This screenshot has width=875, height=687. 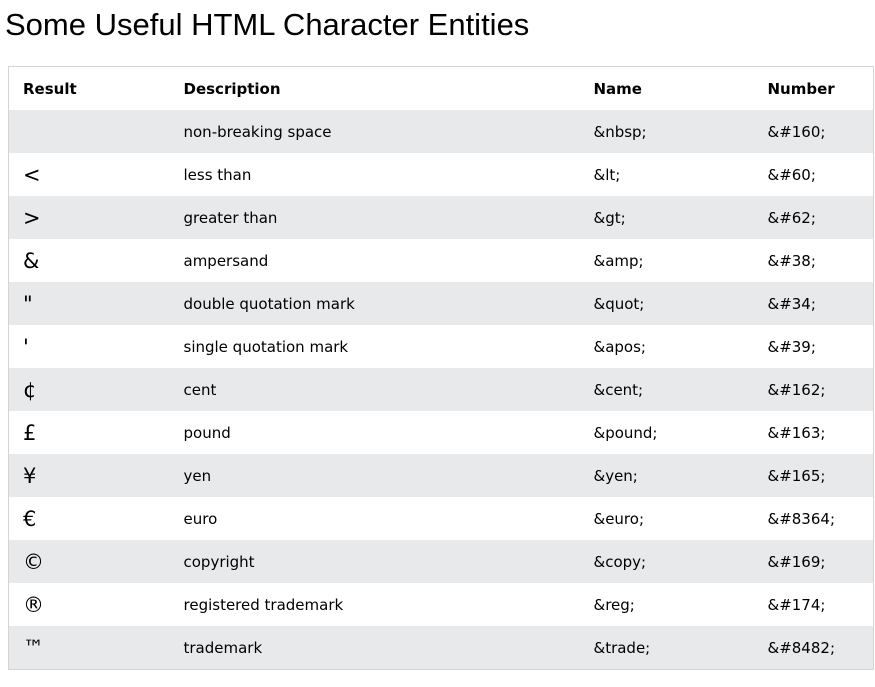 What do you see at coordinates (619, 347) in the screenshot?
I see `name-cell: &apos;` at bounding box center [619, 347].